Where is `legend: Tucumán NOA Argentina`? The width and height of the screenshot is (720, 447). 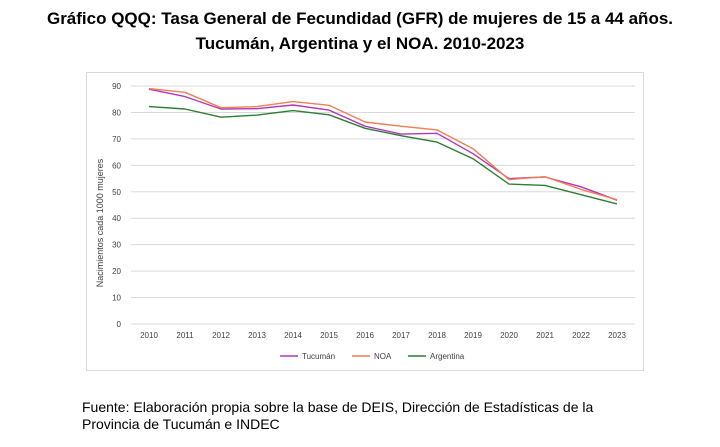 legend: Tucumán NOA Argentina is located at coordinates (372, 356).